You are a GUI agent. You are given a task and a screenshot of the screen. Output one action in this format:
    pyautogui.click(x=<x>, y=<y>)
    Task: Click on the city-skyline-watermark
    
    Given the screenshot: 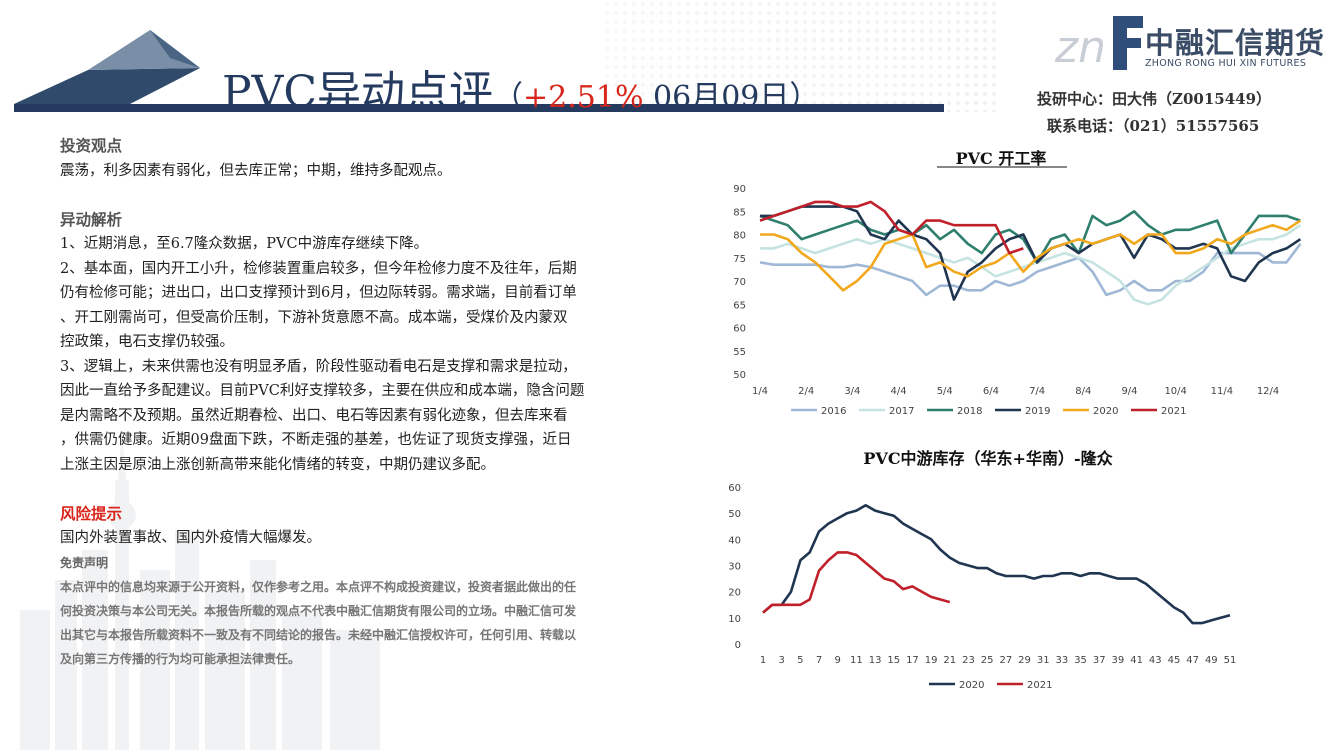 What is the action you would take?
    pyautogui.click(x=200, y=590)
    